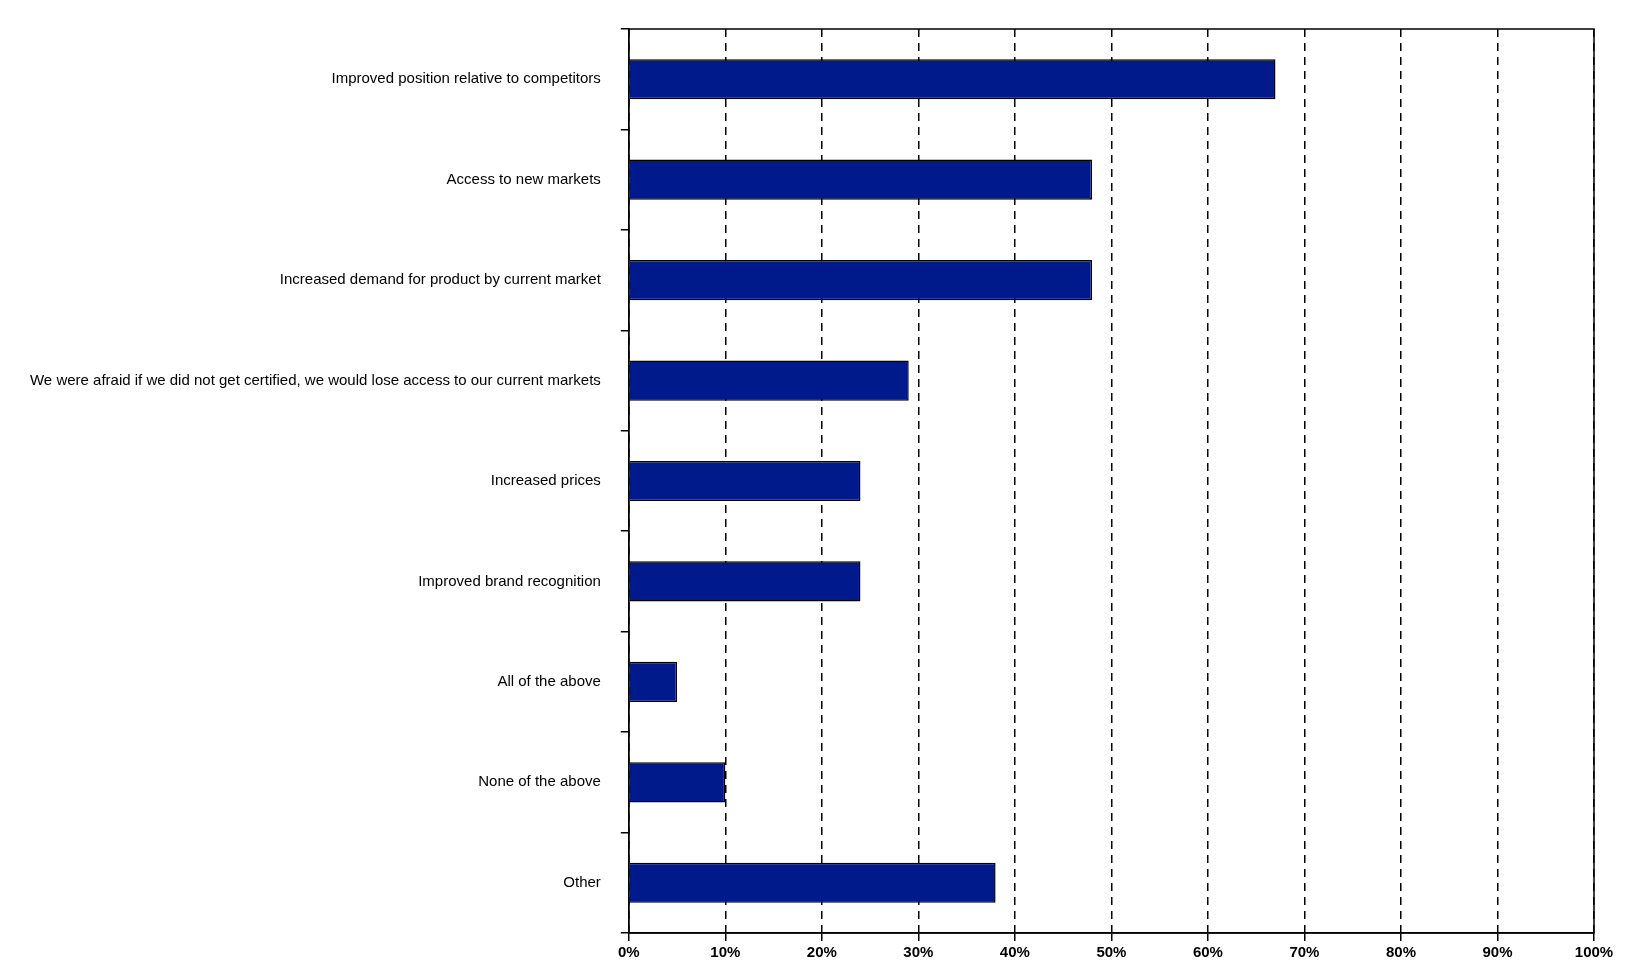 The width and height of the screenshot is (1634, 975). Describe the element at coordinates (582, 881) in the screenshot. I see `y-tick-label: Other` at that location.